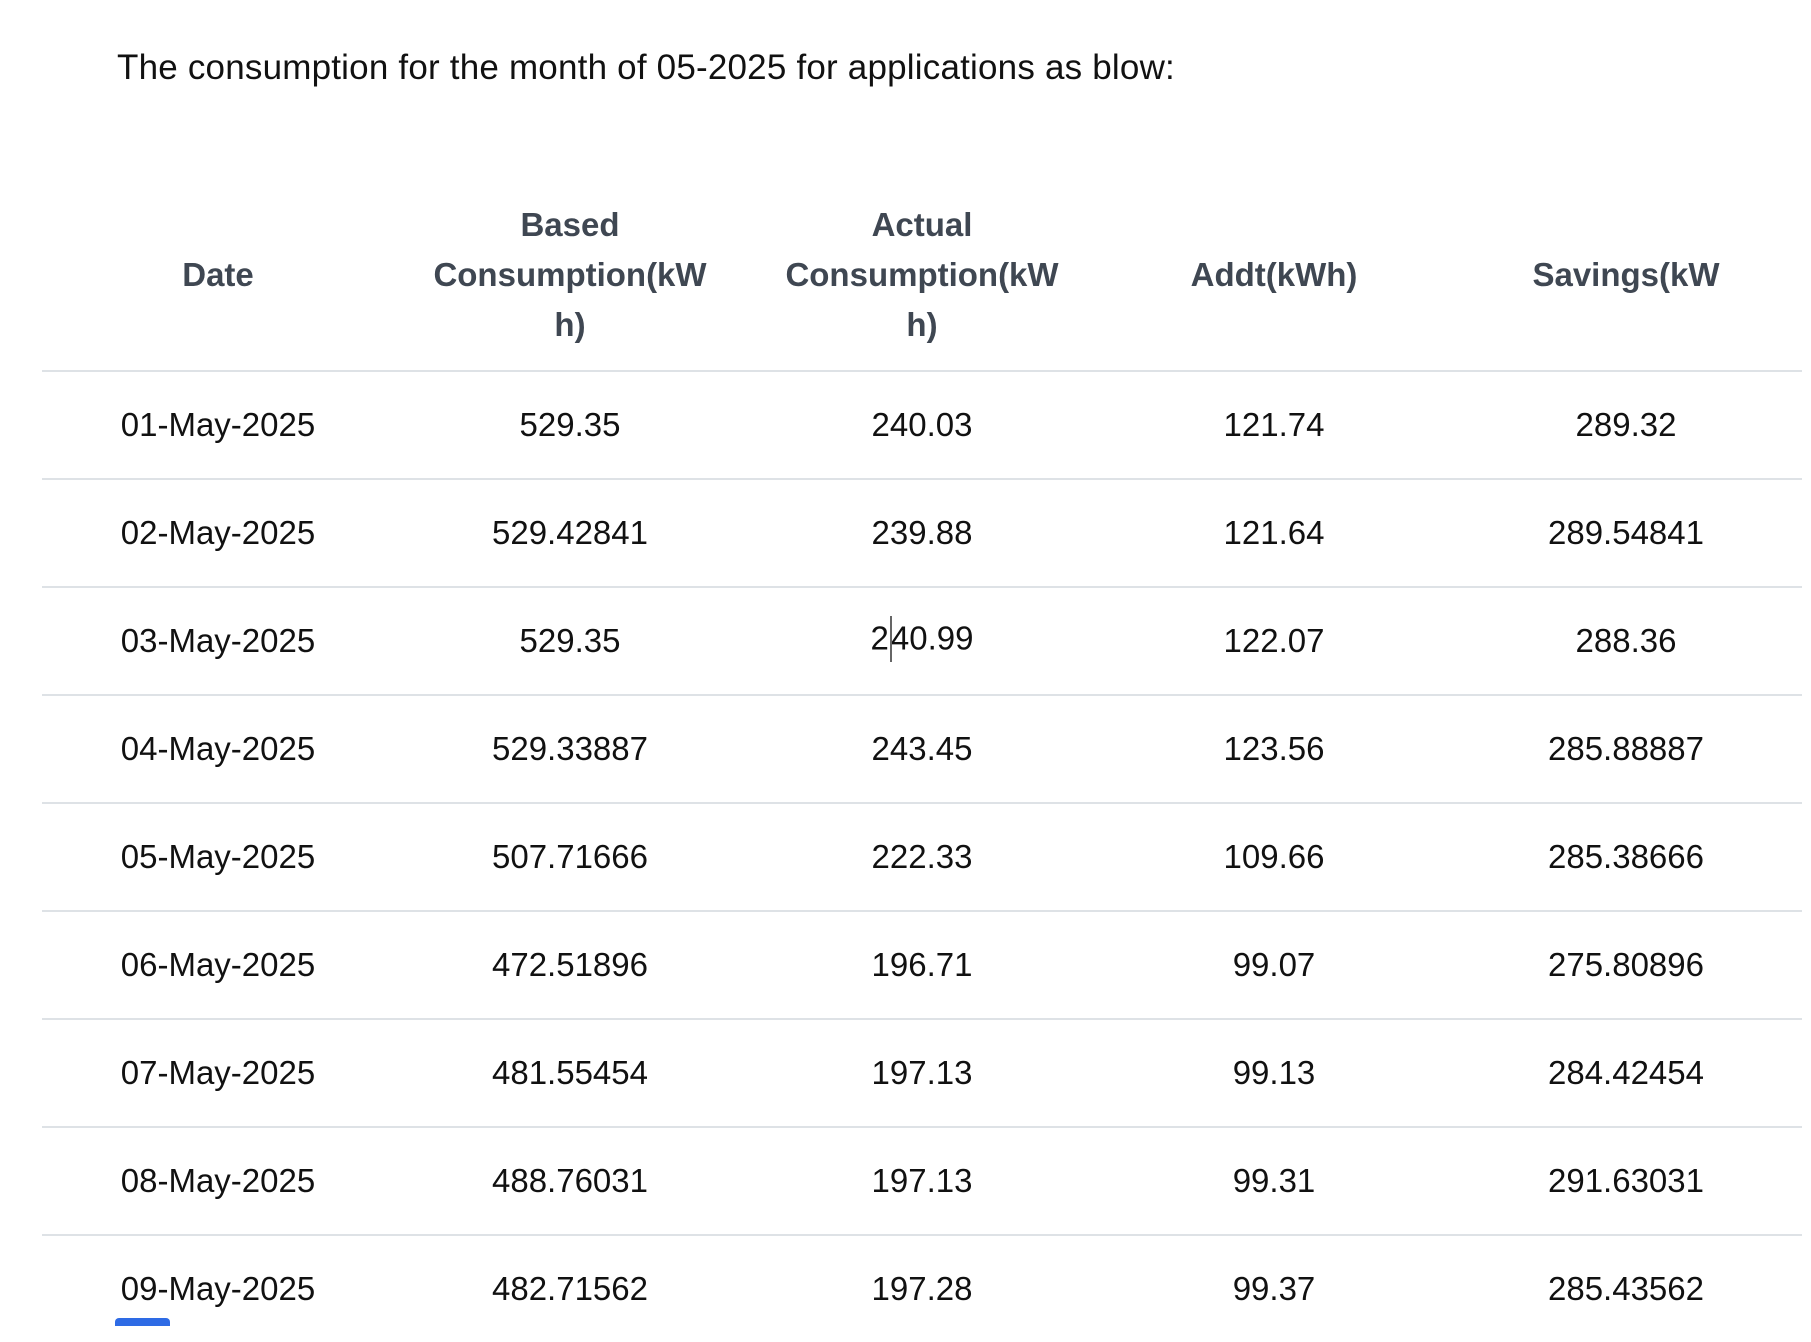  Describe the element at coordinates (218, 1288) in the screenshot. I see `cell-date: 09-May-2025` at that location.